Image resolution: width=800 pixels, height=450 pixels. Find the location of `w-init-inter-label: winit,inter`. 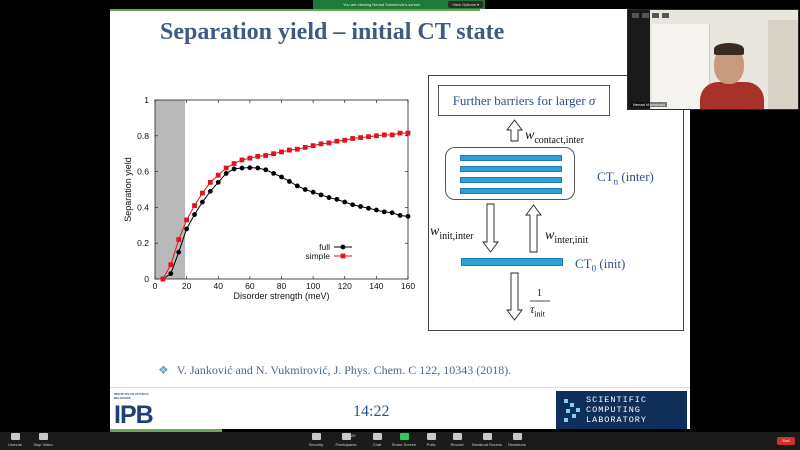

w-init-inter-label: winit,inter is located at coordinates (452, 233).